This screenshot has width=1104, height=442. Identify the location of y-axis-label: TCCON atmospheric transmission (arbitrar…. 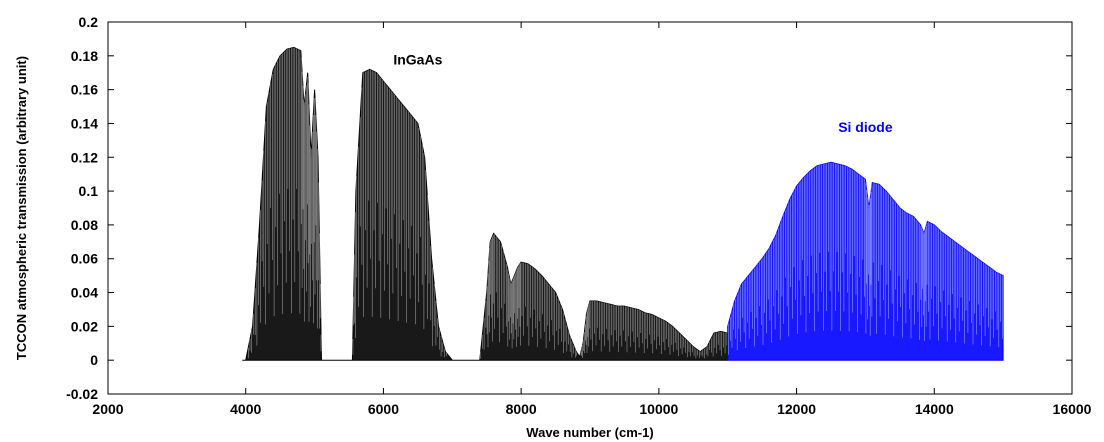
(21, 208).